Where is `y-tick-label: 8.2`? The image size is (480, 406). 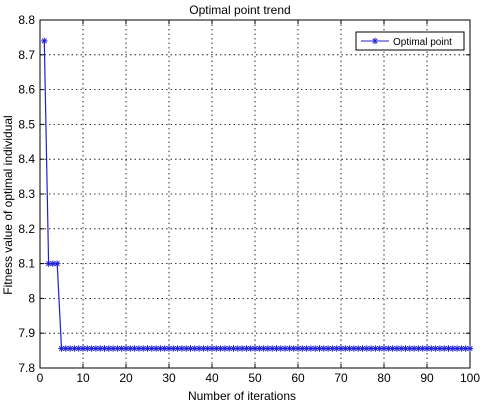
y-tick-label: 8.2 is located at coordinates (26, 229).